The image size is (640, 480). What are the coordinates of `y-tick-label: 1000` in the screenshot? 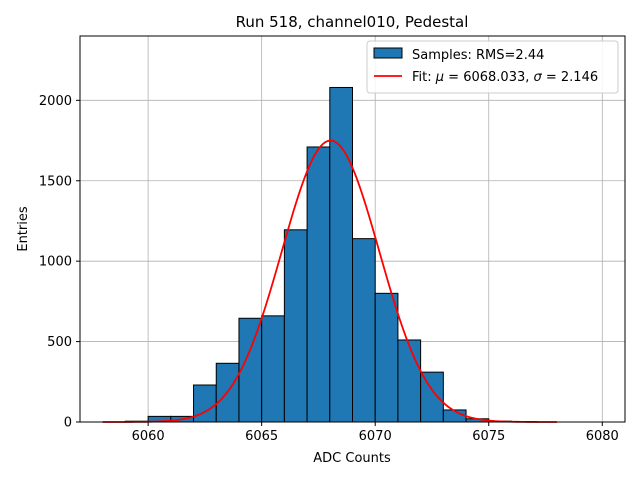 It's located at (55, 262).